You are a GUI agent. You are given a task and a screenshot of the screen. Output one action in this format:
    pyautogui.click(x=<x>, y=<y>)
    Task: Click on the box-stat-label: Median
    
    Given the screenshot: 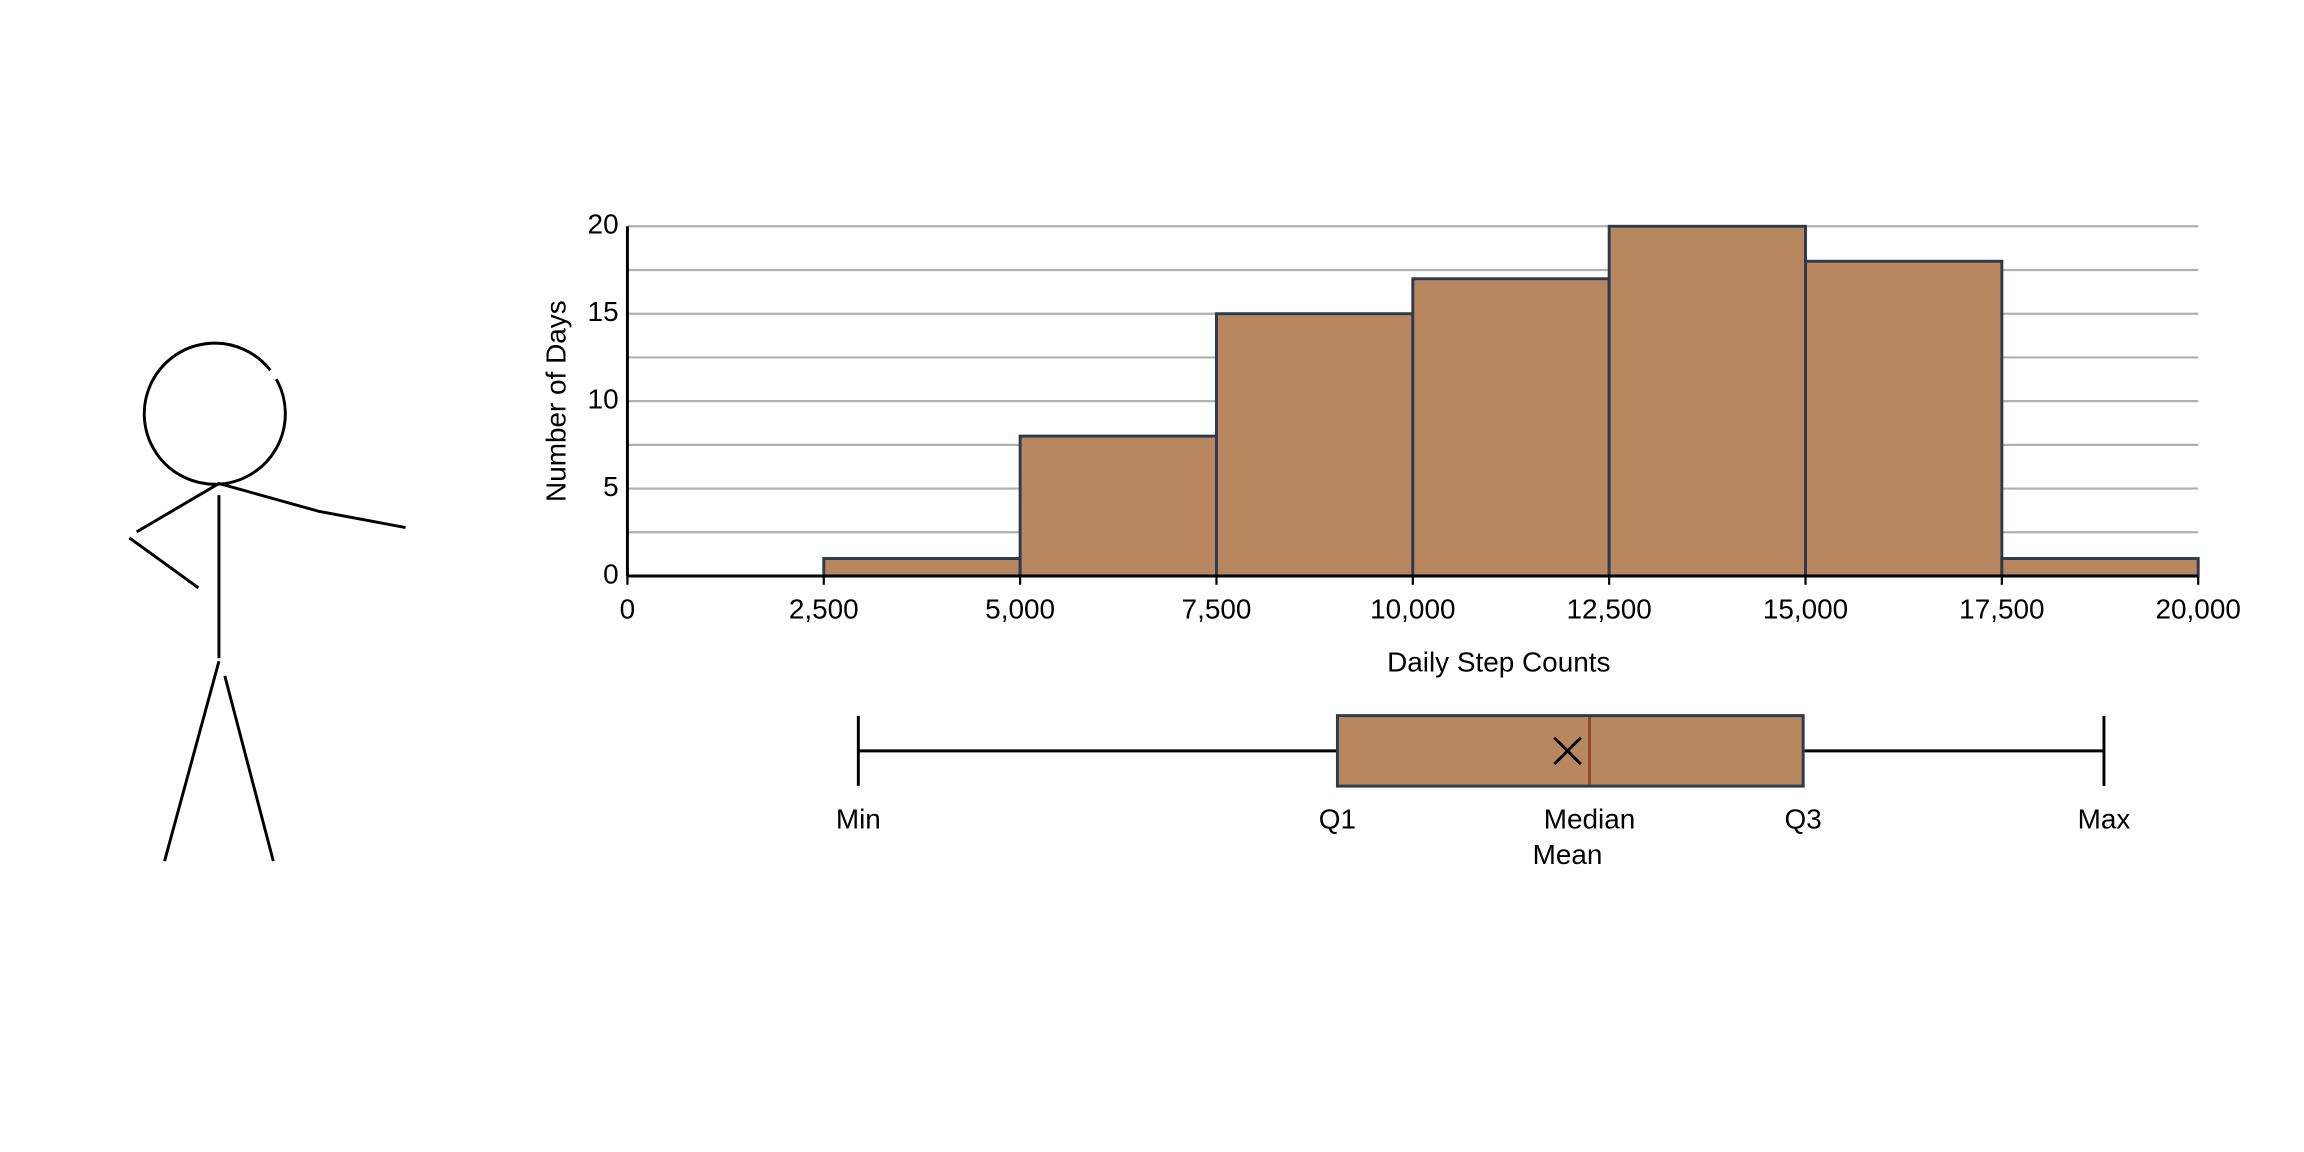 What is the action you would take?
    pyautogui.click(x=1590, y=819)
    